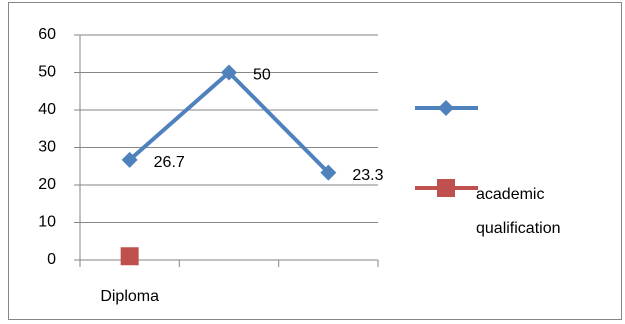 This screenshot has width=625, height=324. Describe the element at coordinates (47, 34) in the screenshot. I see `y-tick-label: 60` at that location.